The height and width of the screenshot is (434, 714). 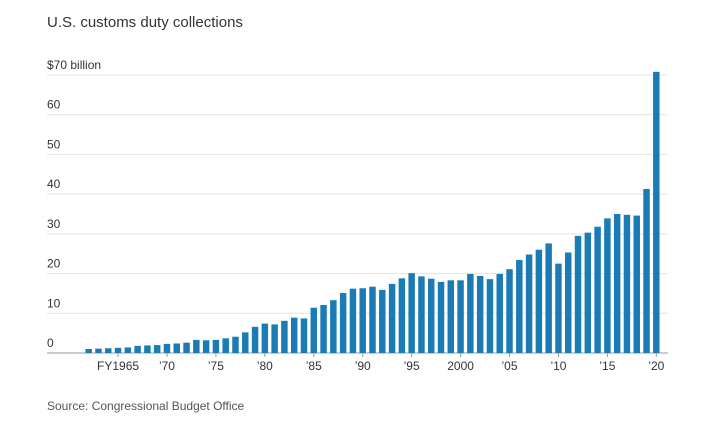 I want to click on y-tick-label: 50, so click(x=54, y=144).